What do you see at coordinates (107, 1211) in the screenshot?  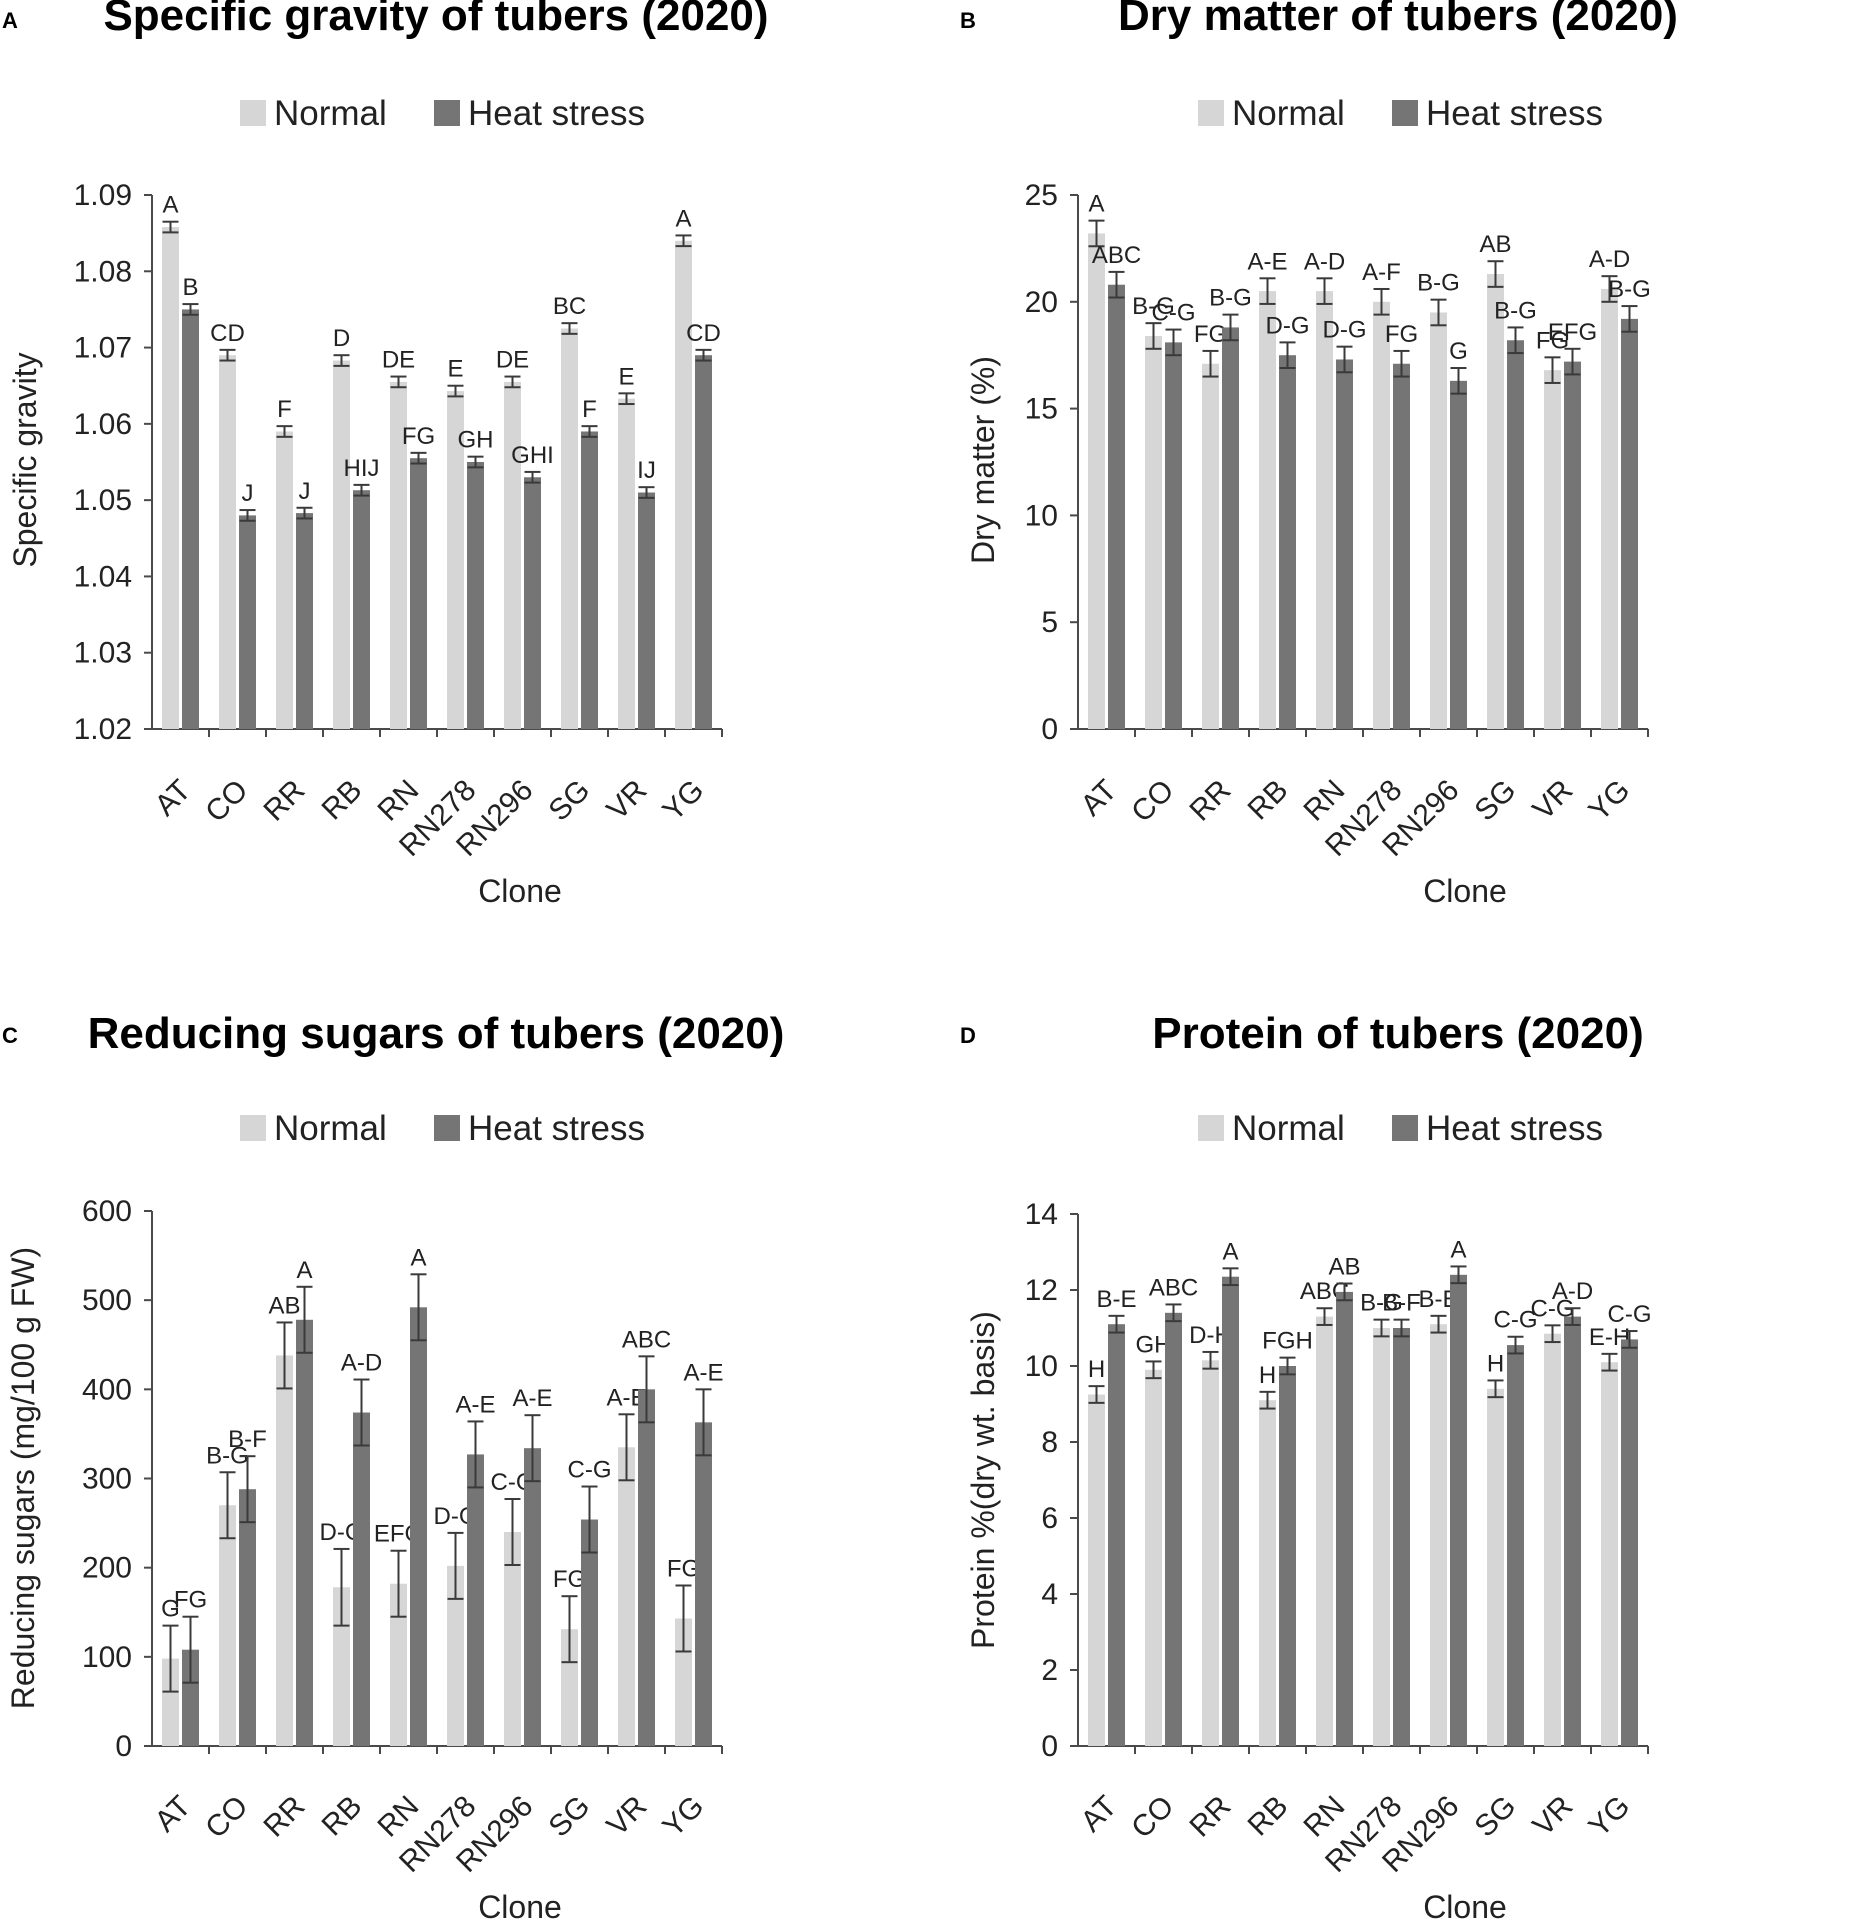 I see `y-tick-label: 600` at bounding box center [107, 1211].